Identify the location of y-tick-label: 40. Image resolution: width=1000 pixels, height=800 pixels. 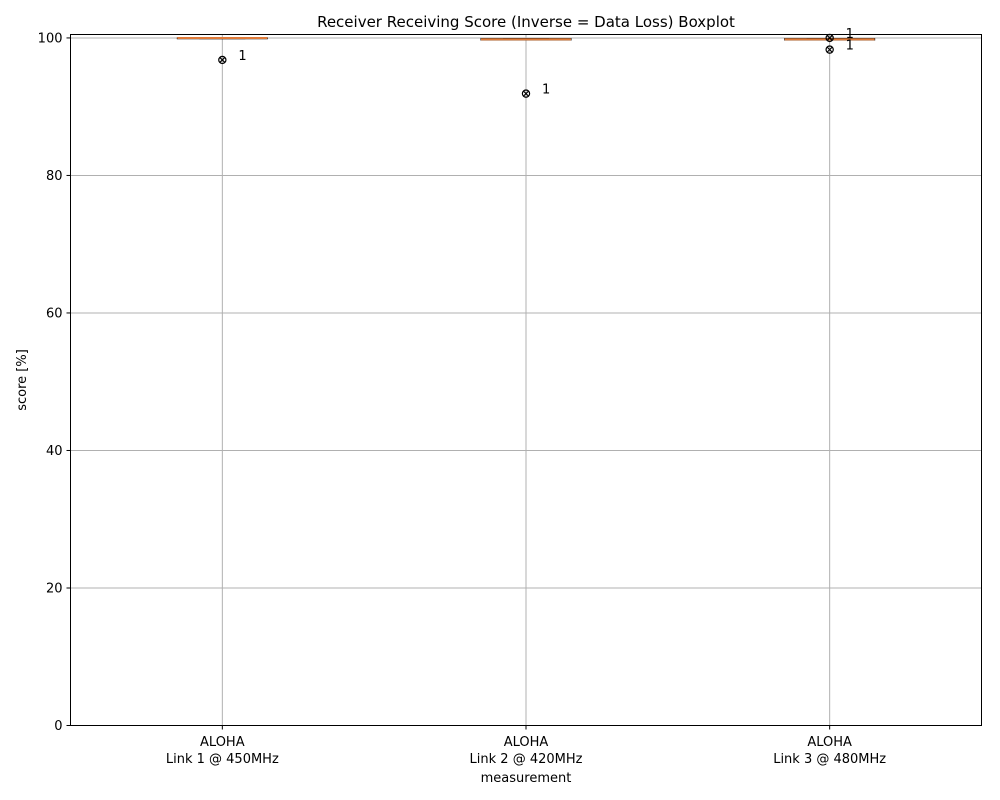
(54, 451).